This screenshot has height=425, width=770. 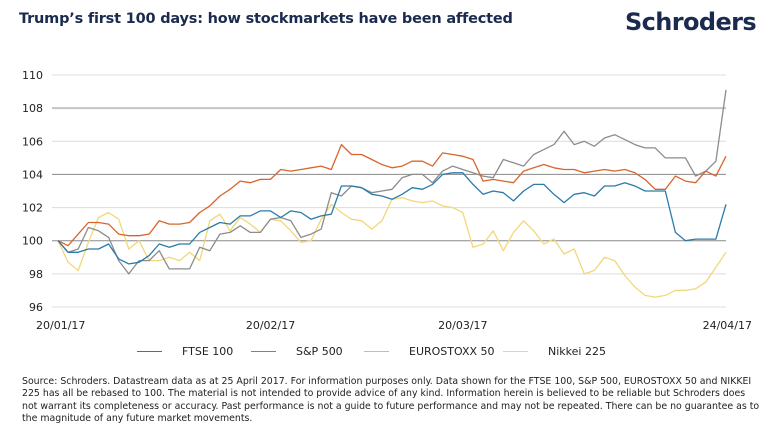 I want to click on legend-label-nikkei-225: Nikkei 225, so click(x=577, y=351).